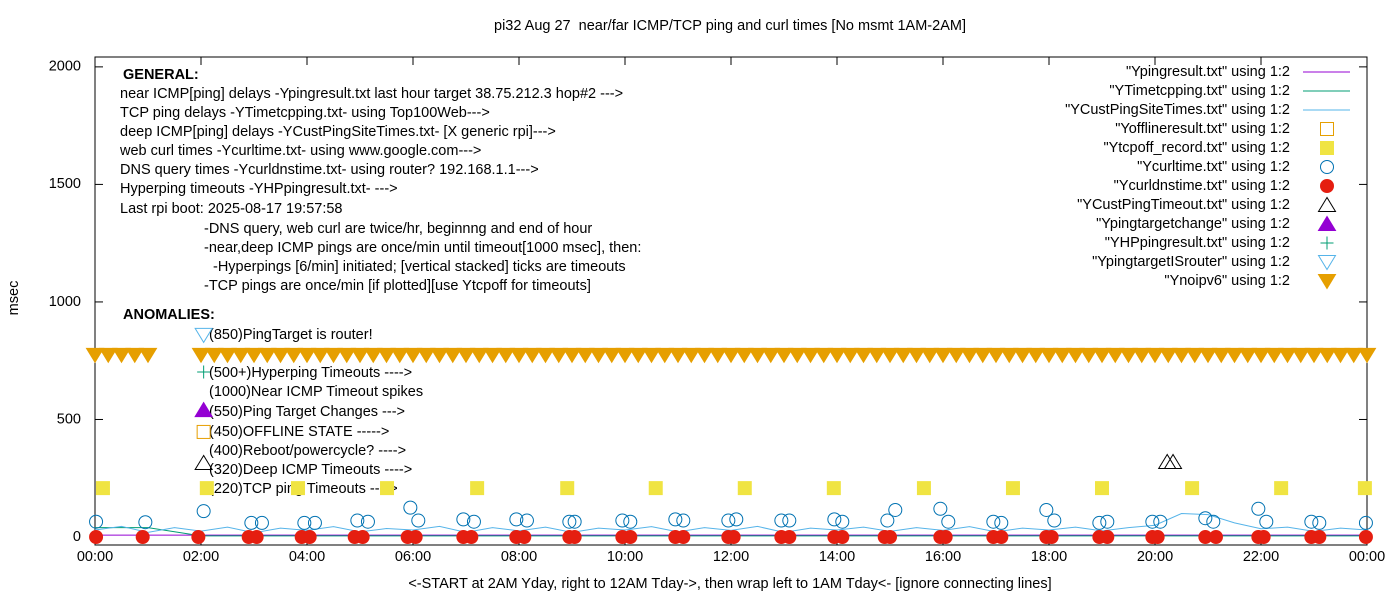 Image resolution: width=1400 pixels, height=600 pixels. I want to click on general-note: GENERAL:, so click(161, 75).